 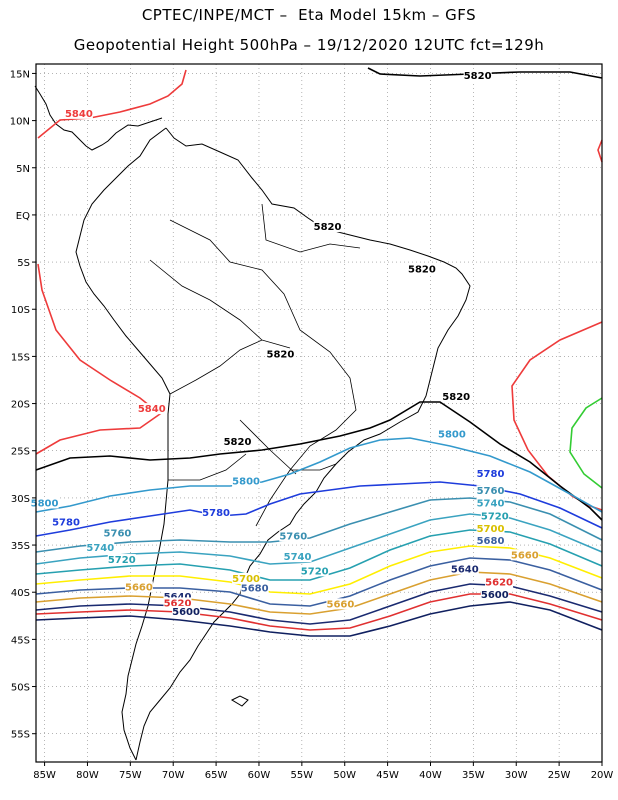 What do you see at coordinates (23, 263) in the screenshot?
I see `lat-tick-label: 5S` at bounding box center [23, 263].